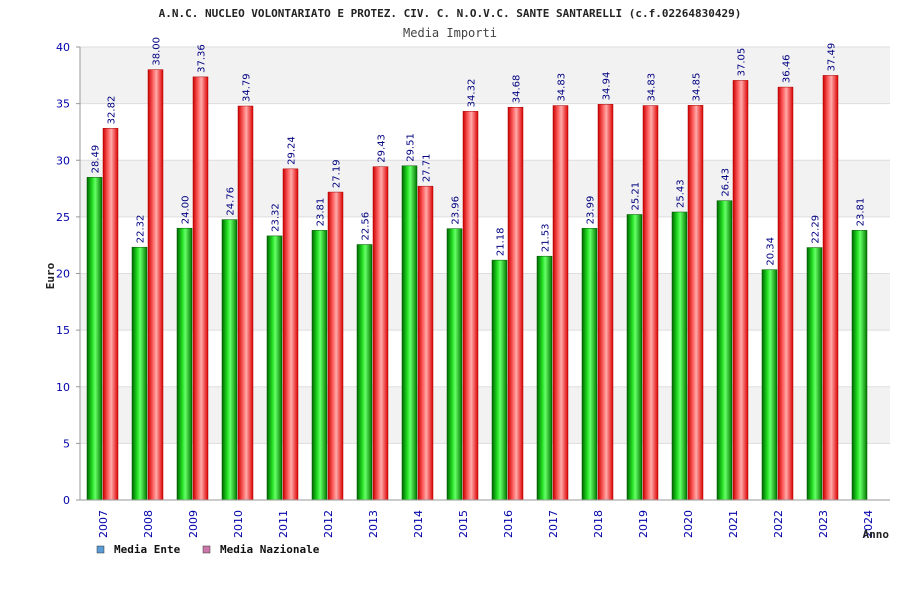 This screenshot has width=900, height=600. What do you see at coordinates (472, 93) in the screenshot?
I see `bar-value-label: 34.32` at bounding box center [472, 93].